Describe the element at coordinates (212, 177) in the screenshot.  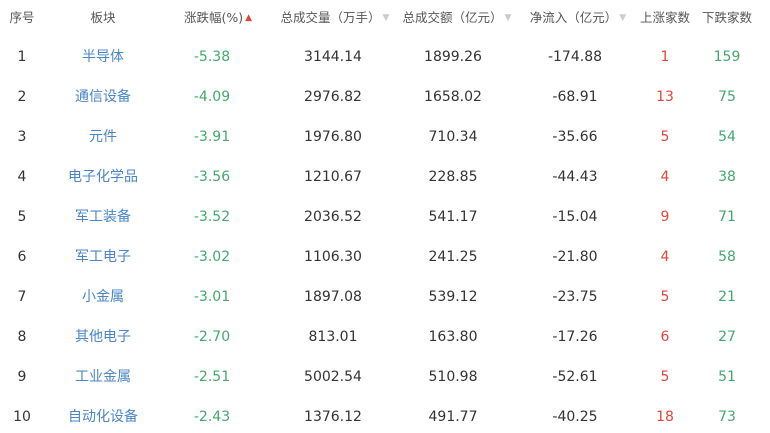
I see `cell-change: -3.56` at that location.